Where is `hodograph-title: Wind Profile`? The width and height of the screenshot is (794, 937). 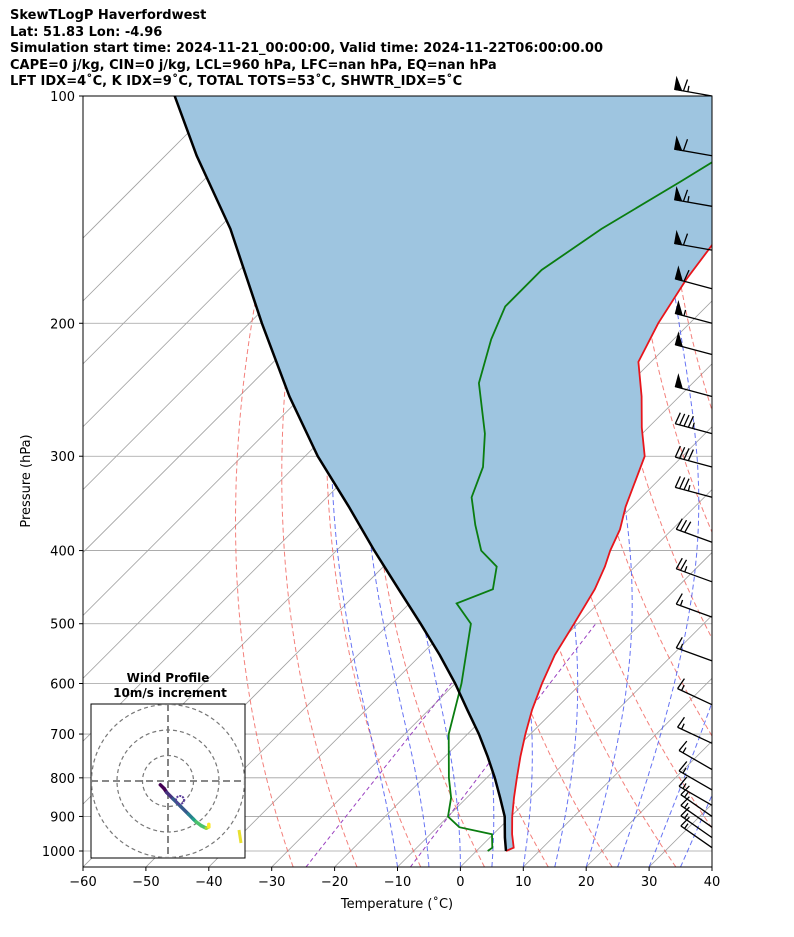
hodograph-title: Wind Profile is located at coordinates (168, 678).